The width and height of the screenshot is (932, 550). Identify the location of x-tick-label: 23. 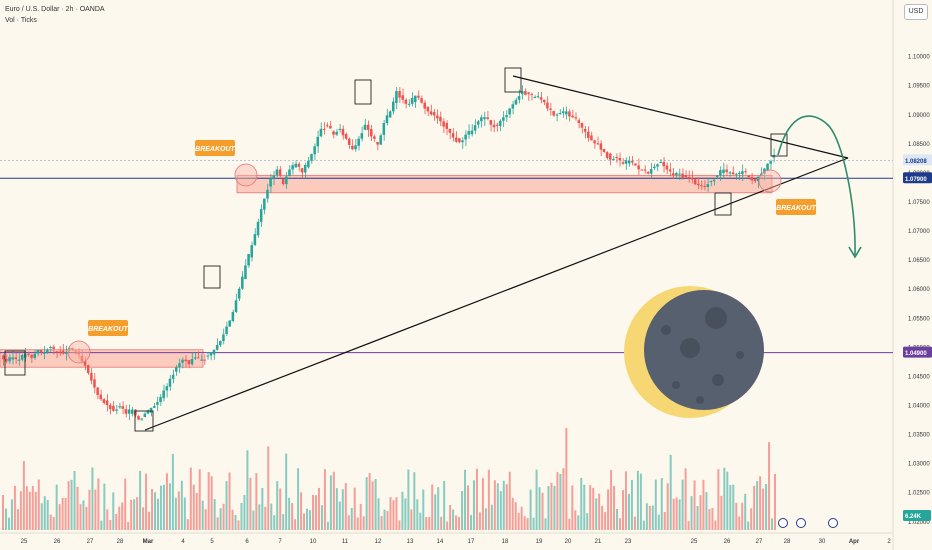
(628, 542).